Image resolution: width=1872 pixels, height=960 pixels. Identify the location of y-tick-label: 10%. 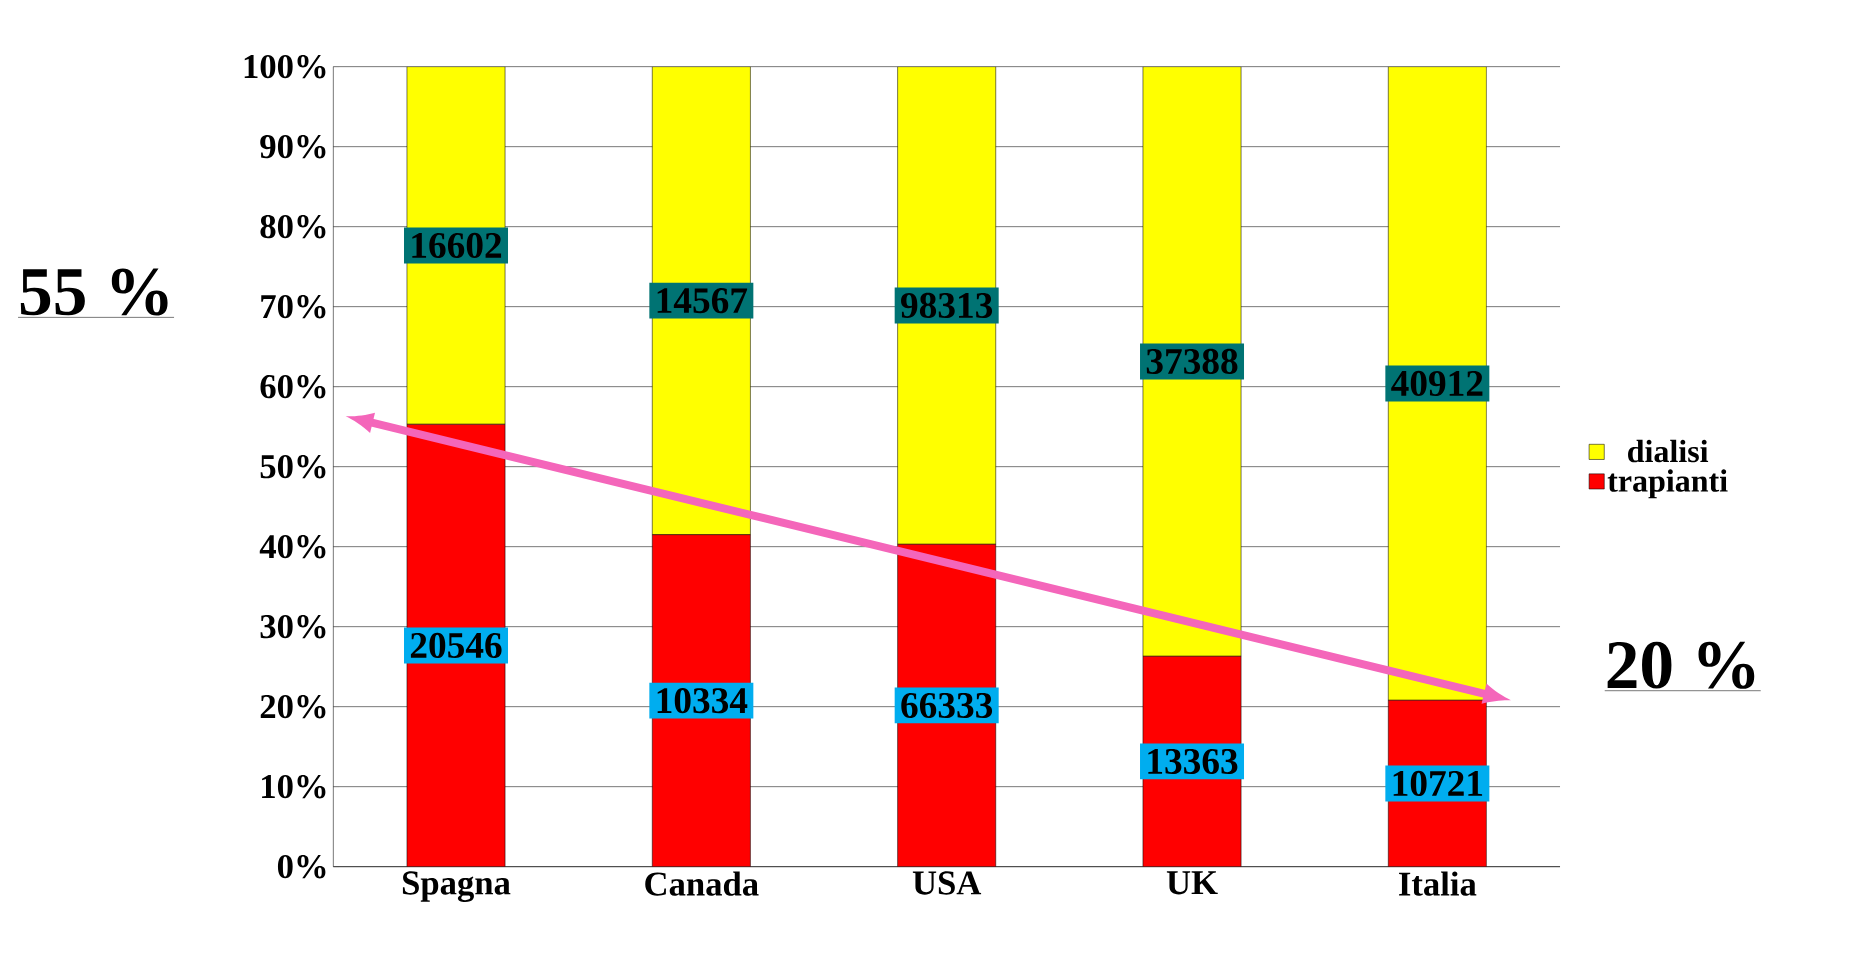
(294, 786).